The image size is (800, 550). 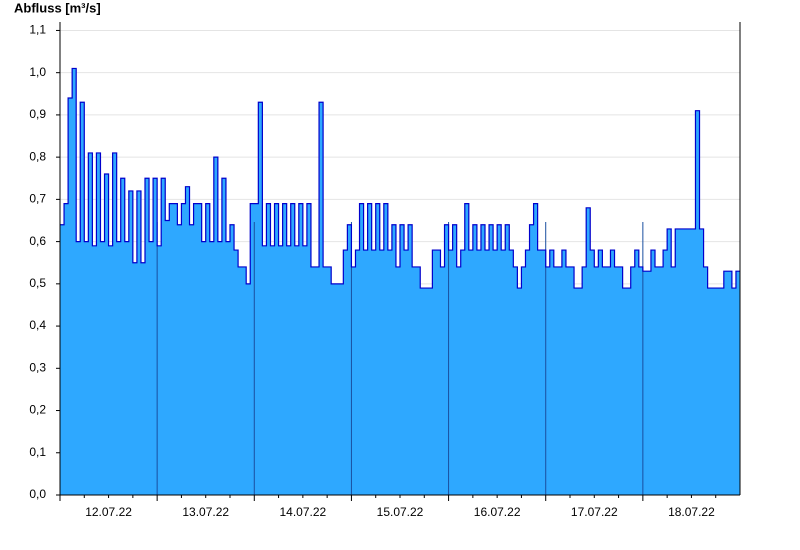 I want to click on y-tick-label: 0,1, so click(x=37, y=452).